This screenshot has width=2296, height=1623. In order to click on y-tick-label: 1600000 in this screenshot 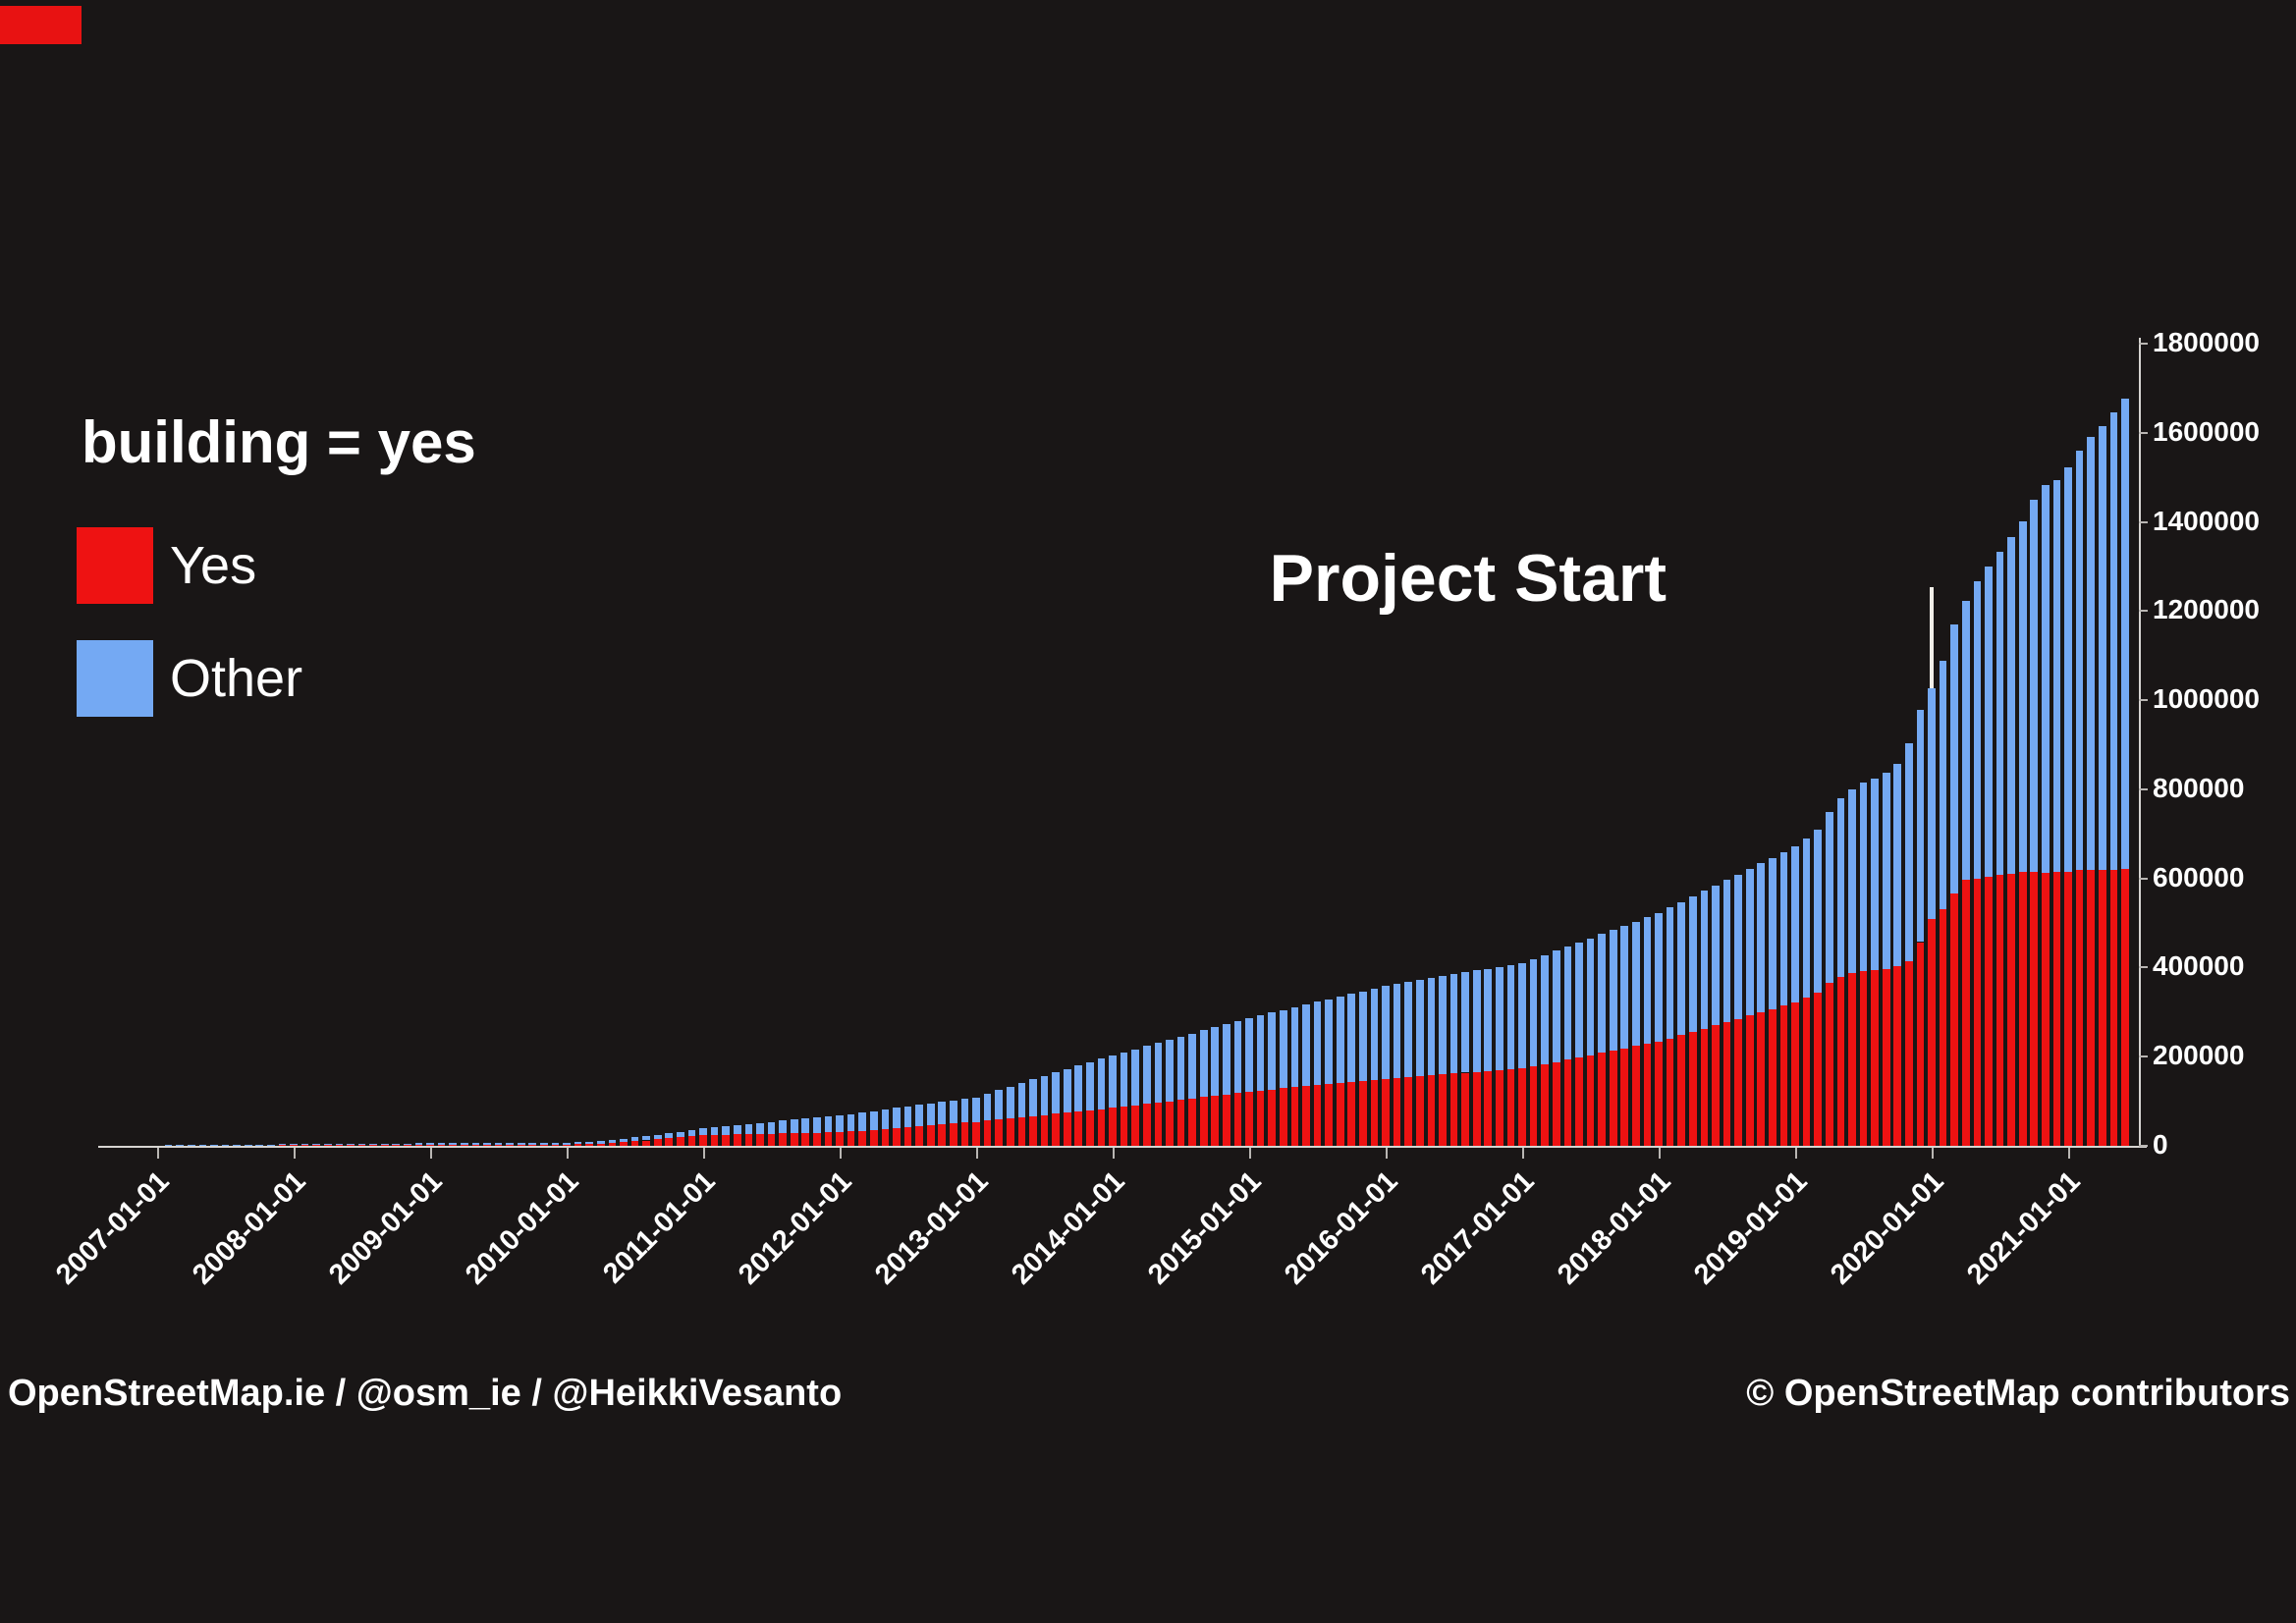, I will do `click(2207, 431)`.